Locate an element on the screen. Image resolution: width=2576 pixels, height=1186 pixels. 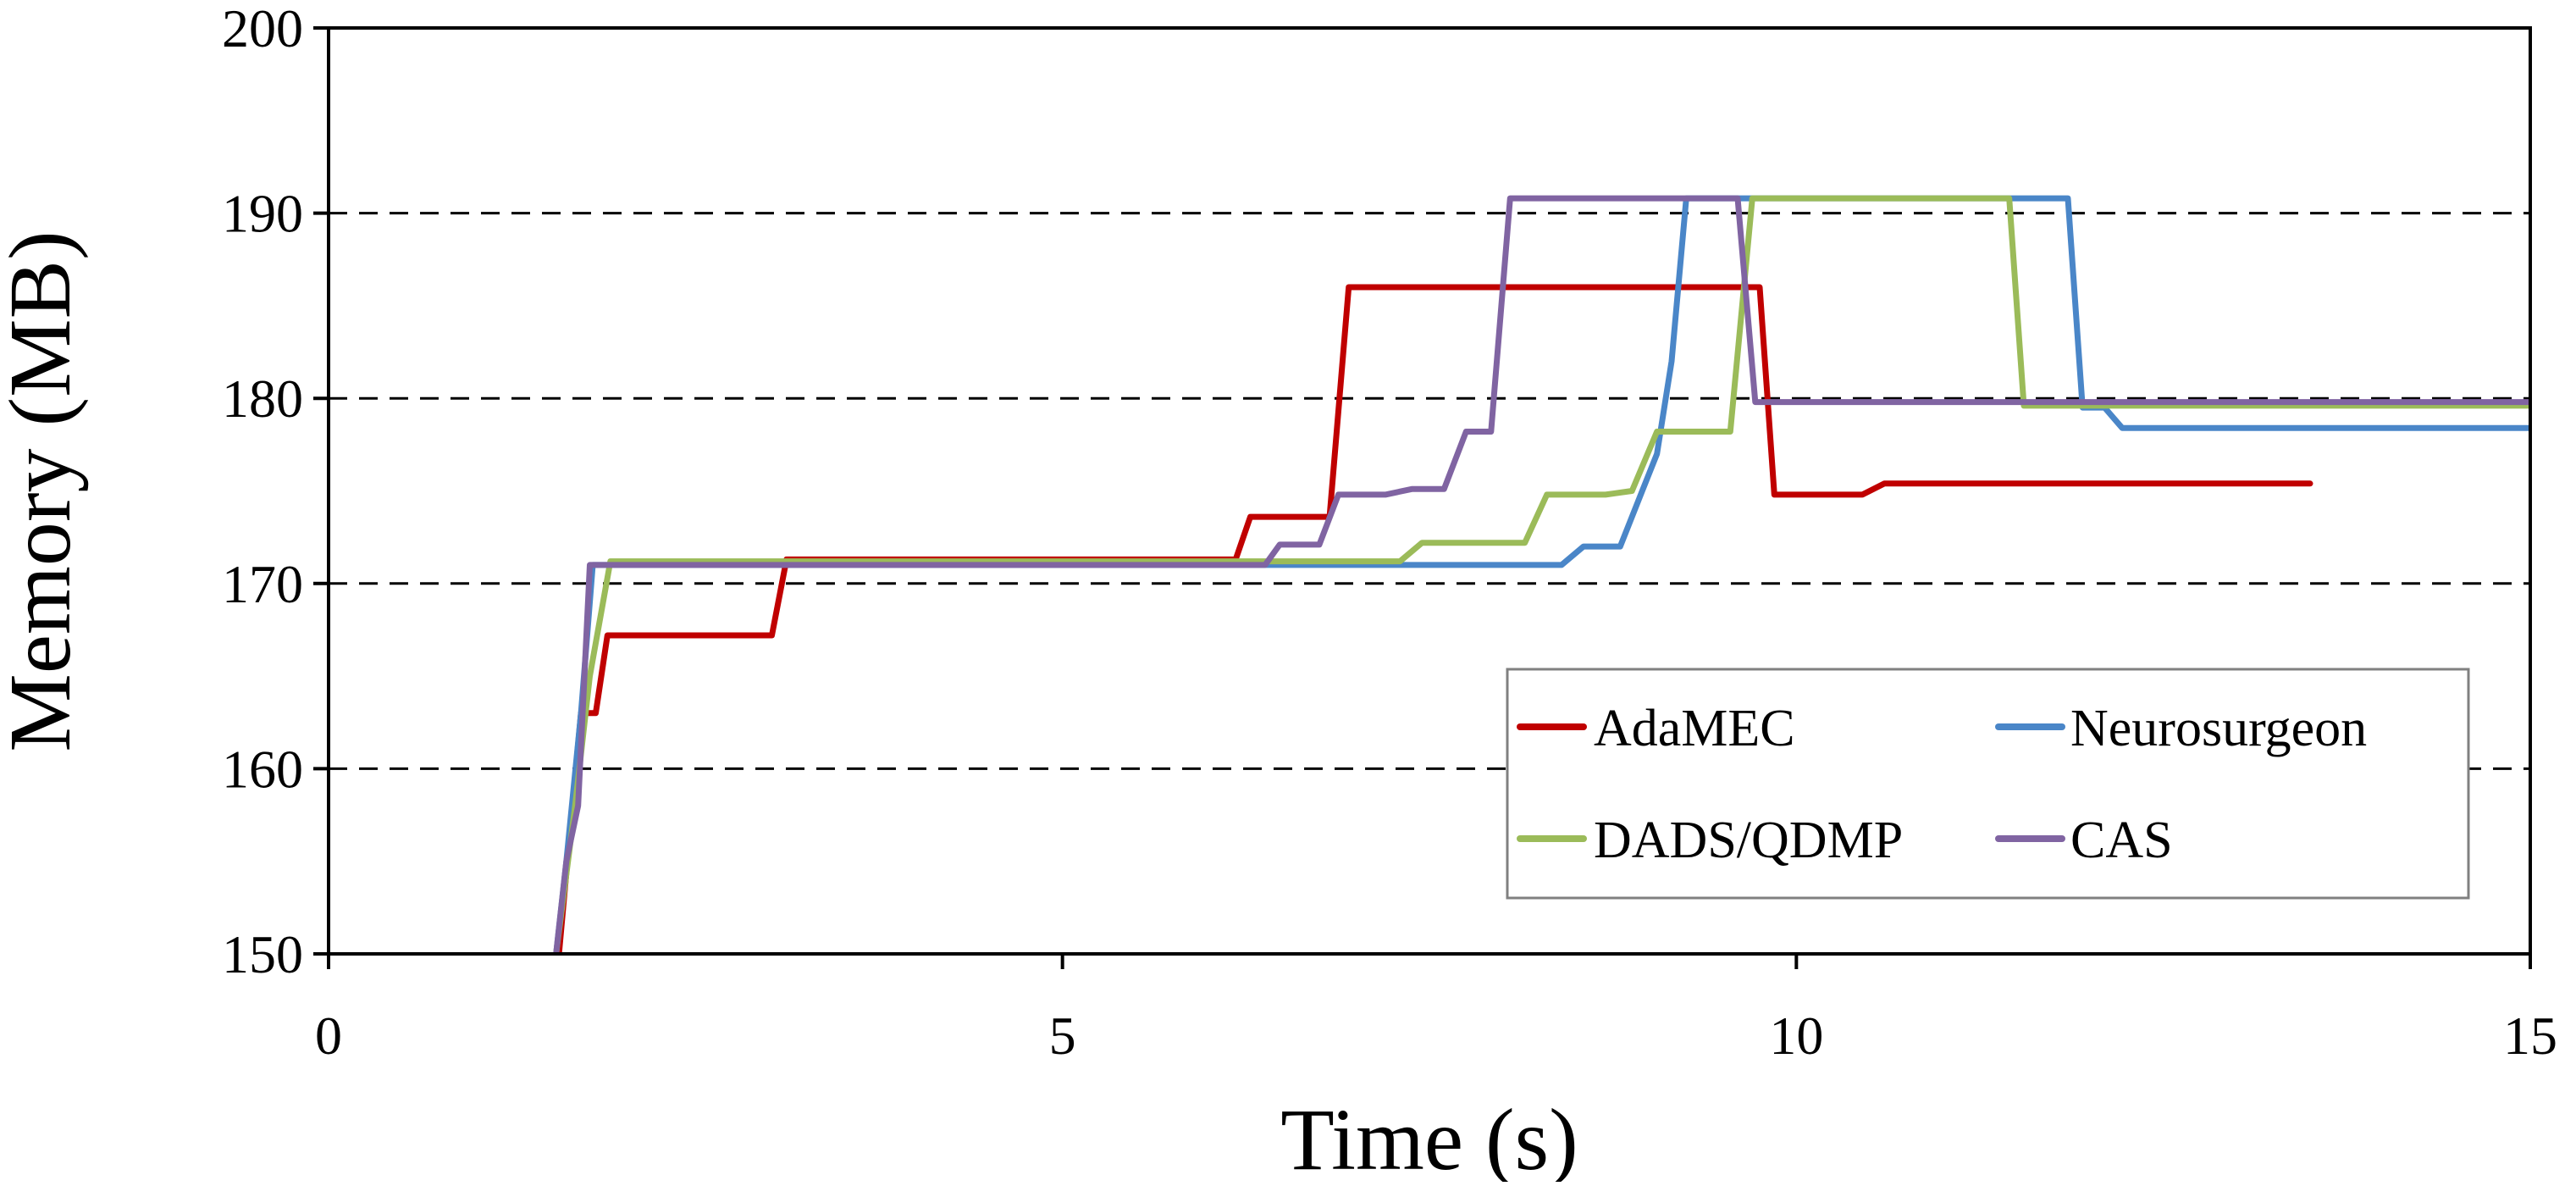
y-tick-label-180: 180 is located at coordinates (262, 399).